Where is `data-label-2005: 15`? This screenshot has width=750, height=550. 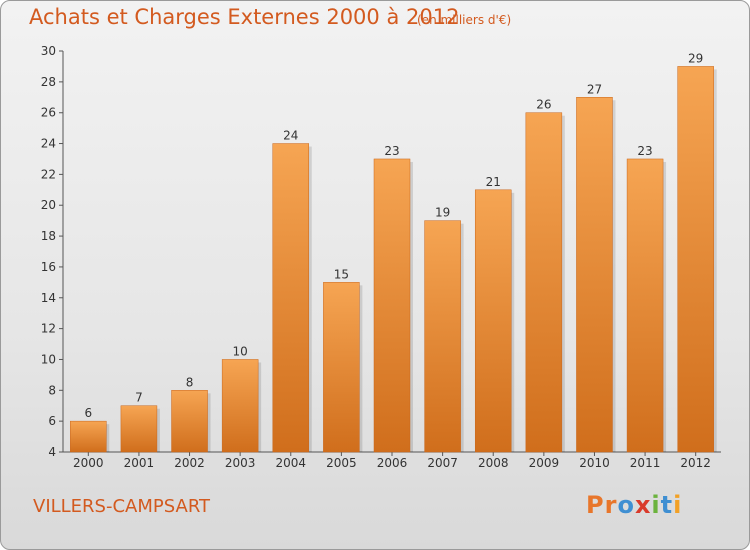 data-label-2005: 15 is located at coordinates (341, 274).